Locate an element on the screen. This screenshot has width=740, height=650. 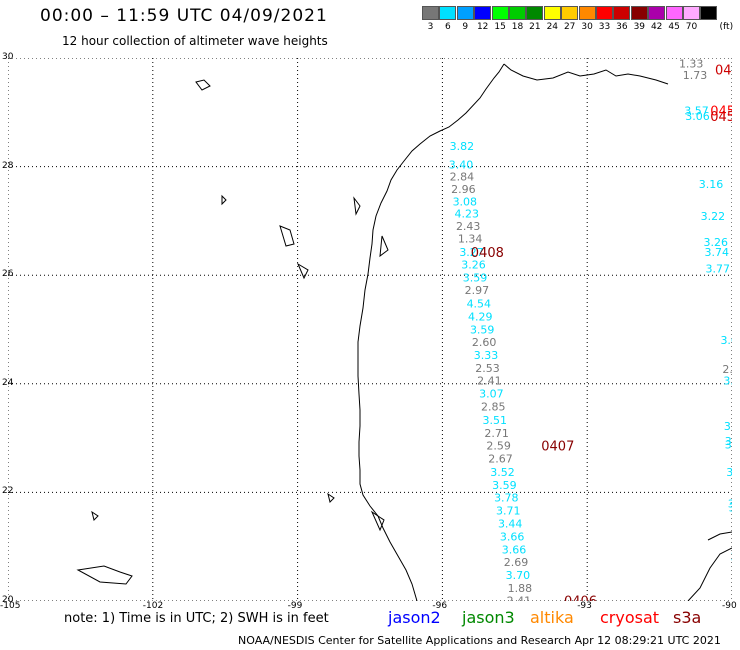
satellite-jason3: jason3 is located at coordinates (488, 617).